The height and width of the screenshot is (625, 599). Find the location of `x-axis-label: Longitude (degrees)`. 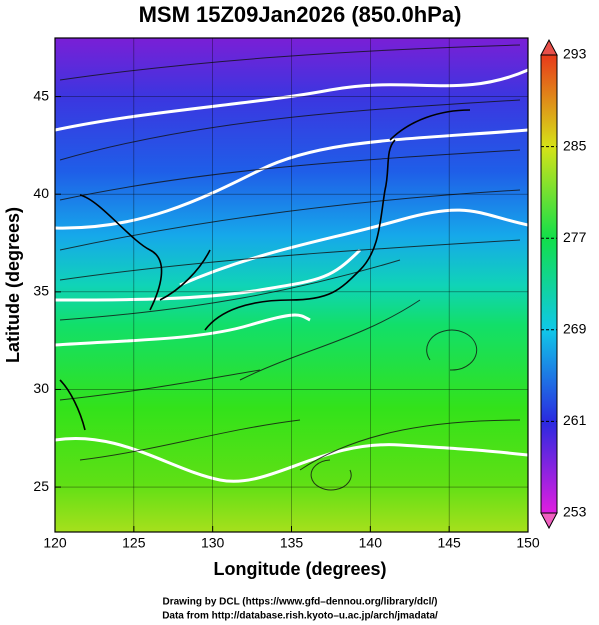

x-axis-label: Longitude (degrees) is located at coordinates (299, 569).